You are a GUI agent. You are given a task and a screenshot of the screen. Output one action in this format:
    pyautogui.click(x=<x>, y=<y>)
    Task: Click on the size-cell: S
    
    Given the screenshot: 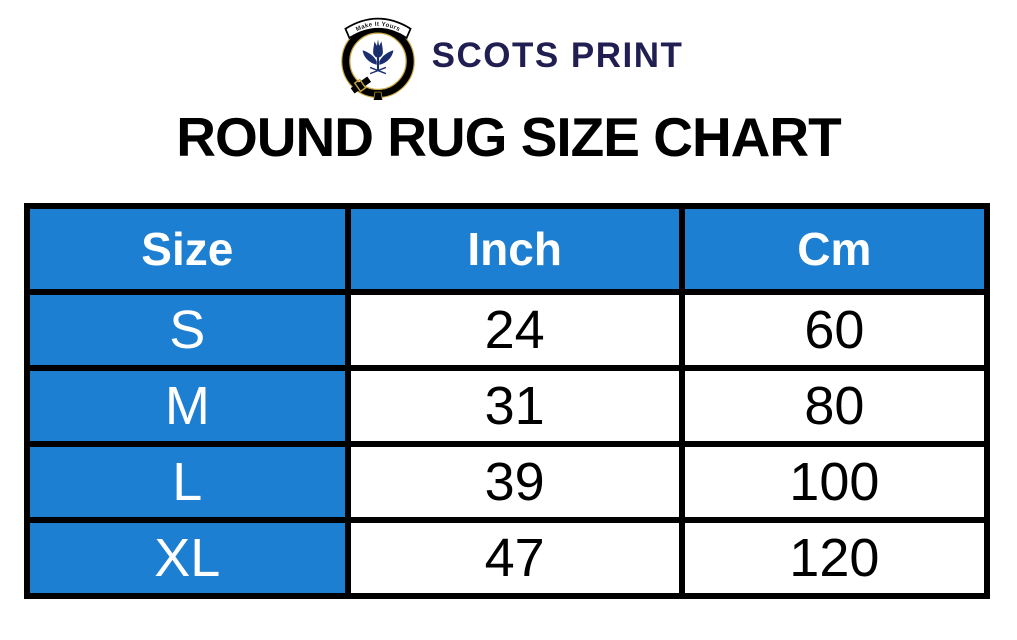 What is the action you would take?
    pyautogui.click(x=187, y=330)
    